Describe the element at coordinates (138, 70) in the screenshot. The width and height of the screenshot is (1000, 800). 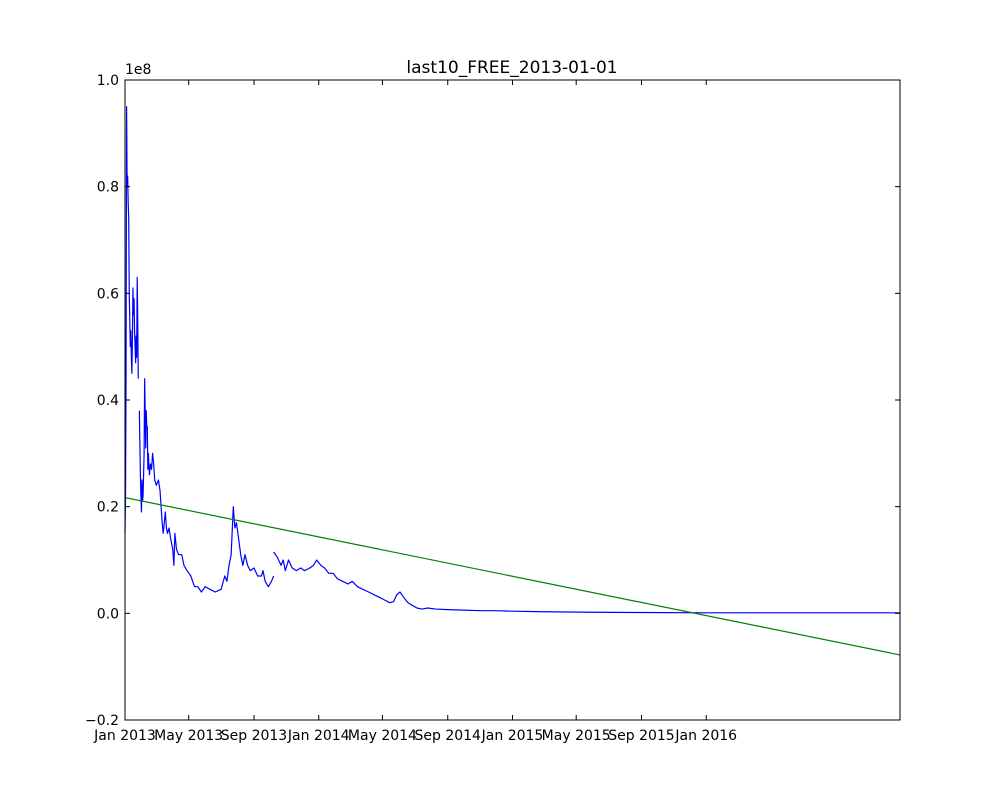
I see `y-offset-label: 1e8` at that location.